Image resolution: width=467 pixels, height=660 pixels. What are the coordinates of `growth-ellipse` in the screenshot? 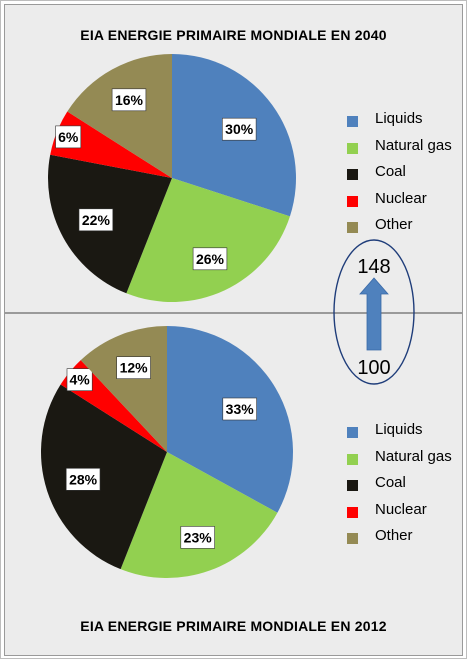 It's located at (374, 312).